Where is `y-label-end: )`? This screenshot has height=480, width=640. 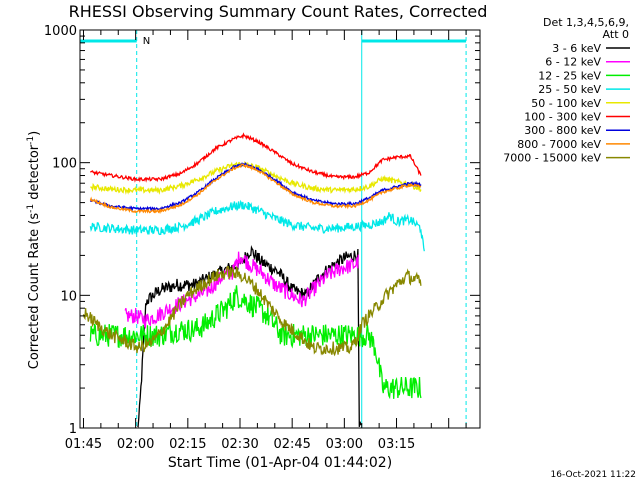
y-label-end: ) is located at coordinates (34, 133).